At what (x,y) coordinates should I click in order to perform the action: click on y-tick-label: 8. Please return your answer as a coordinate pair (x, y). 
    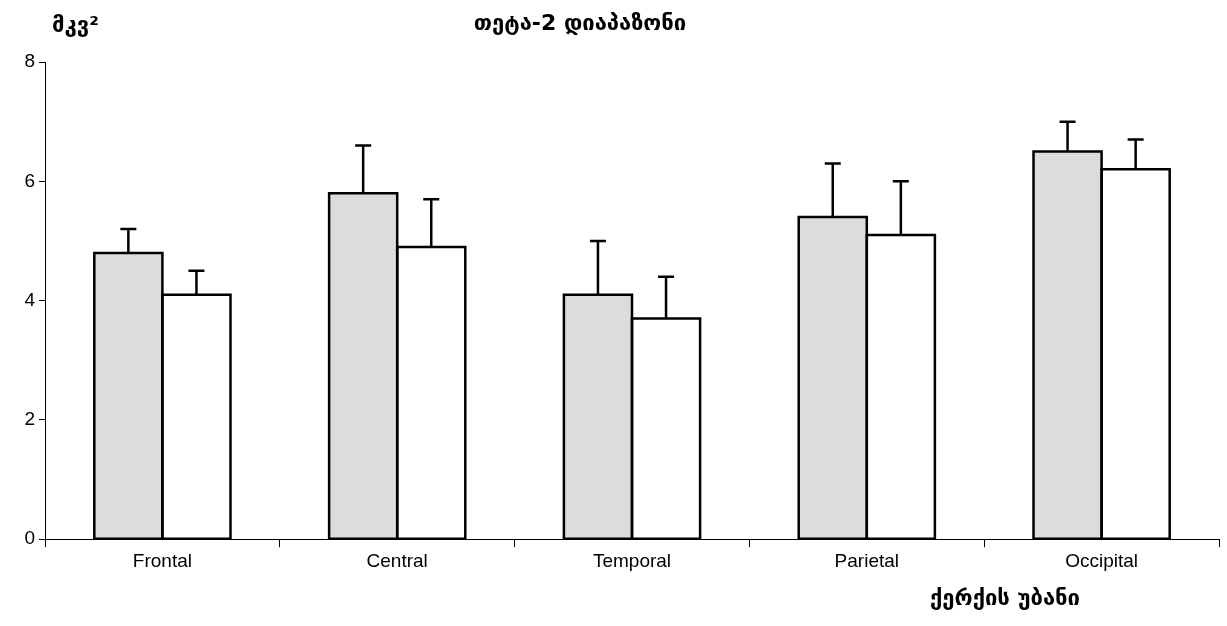
    Looking at the image, I should click on (29, 61).